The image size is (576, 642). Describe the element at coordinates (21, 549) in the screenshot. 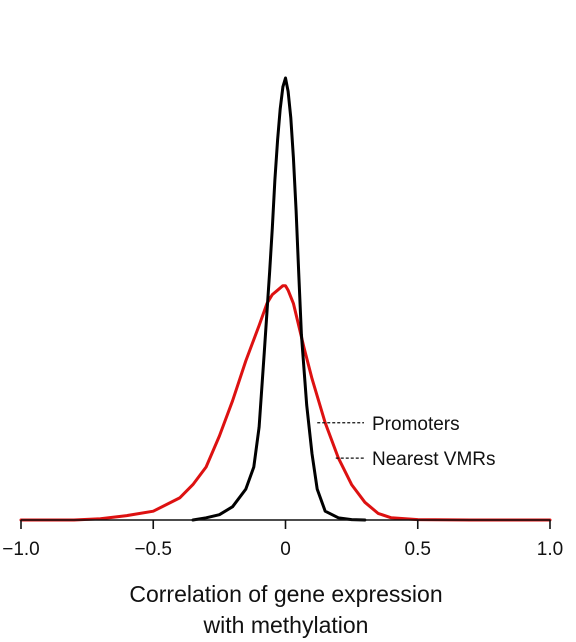

I see `x-tick-label: −1.0` at that location.